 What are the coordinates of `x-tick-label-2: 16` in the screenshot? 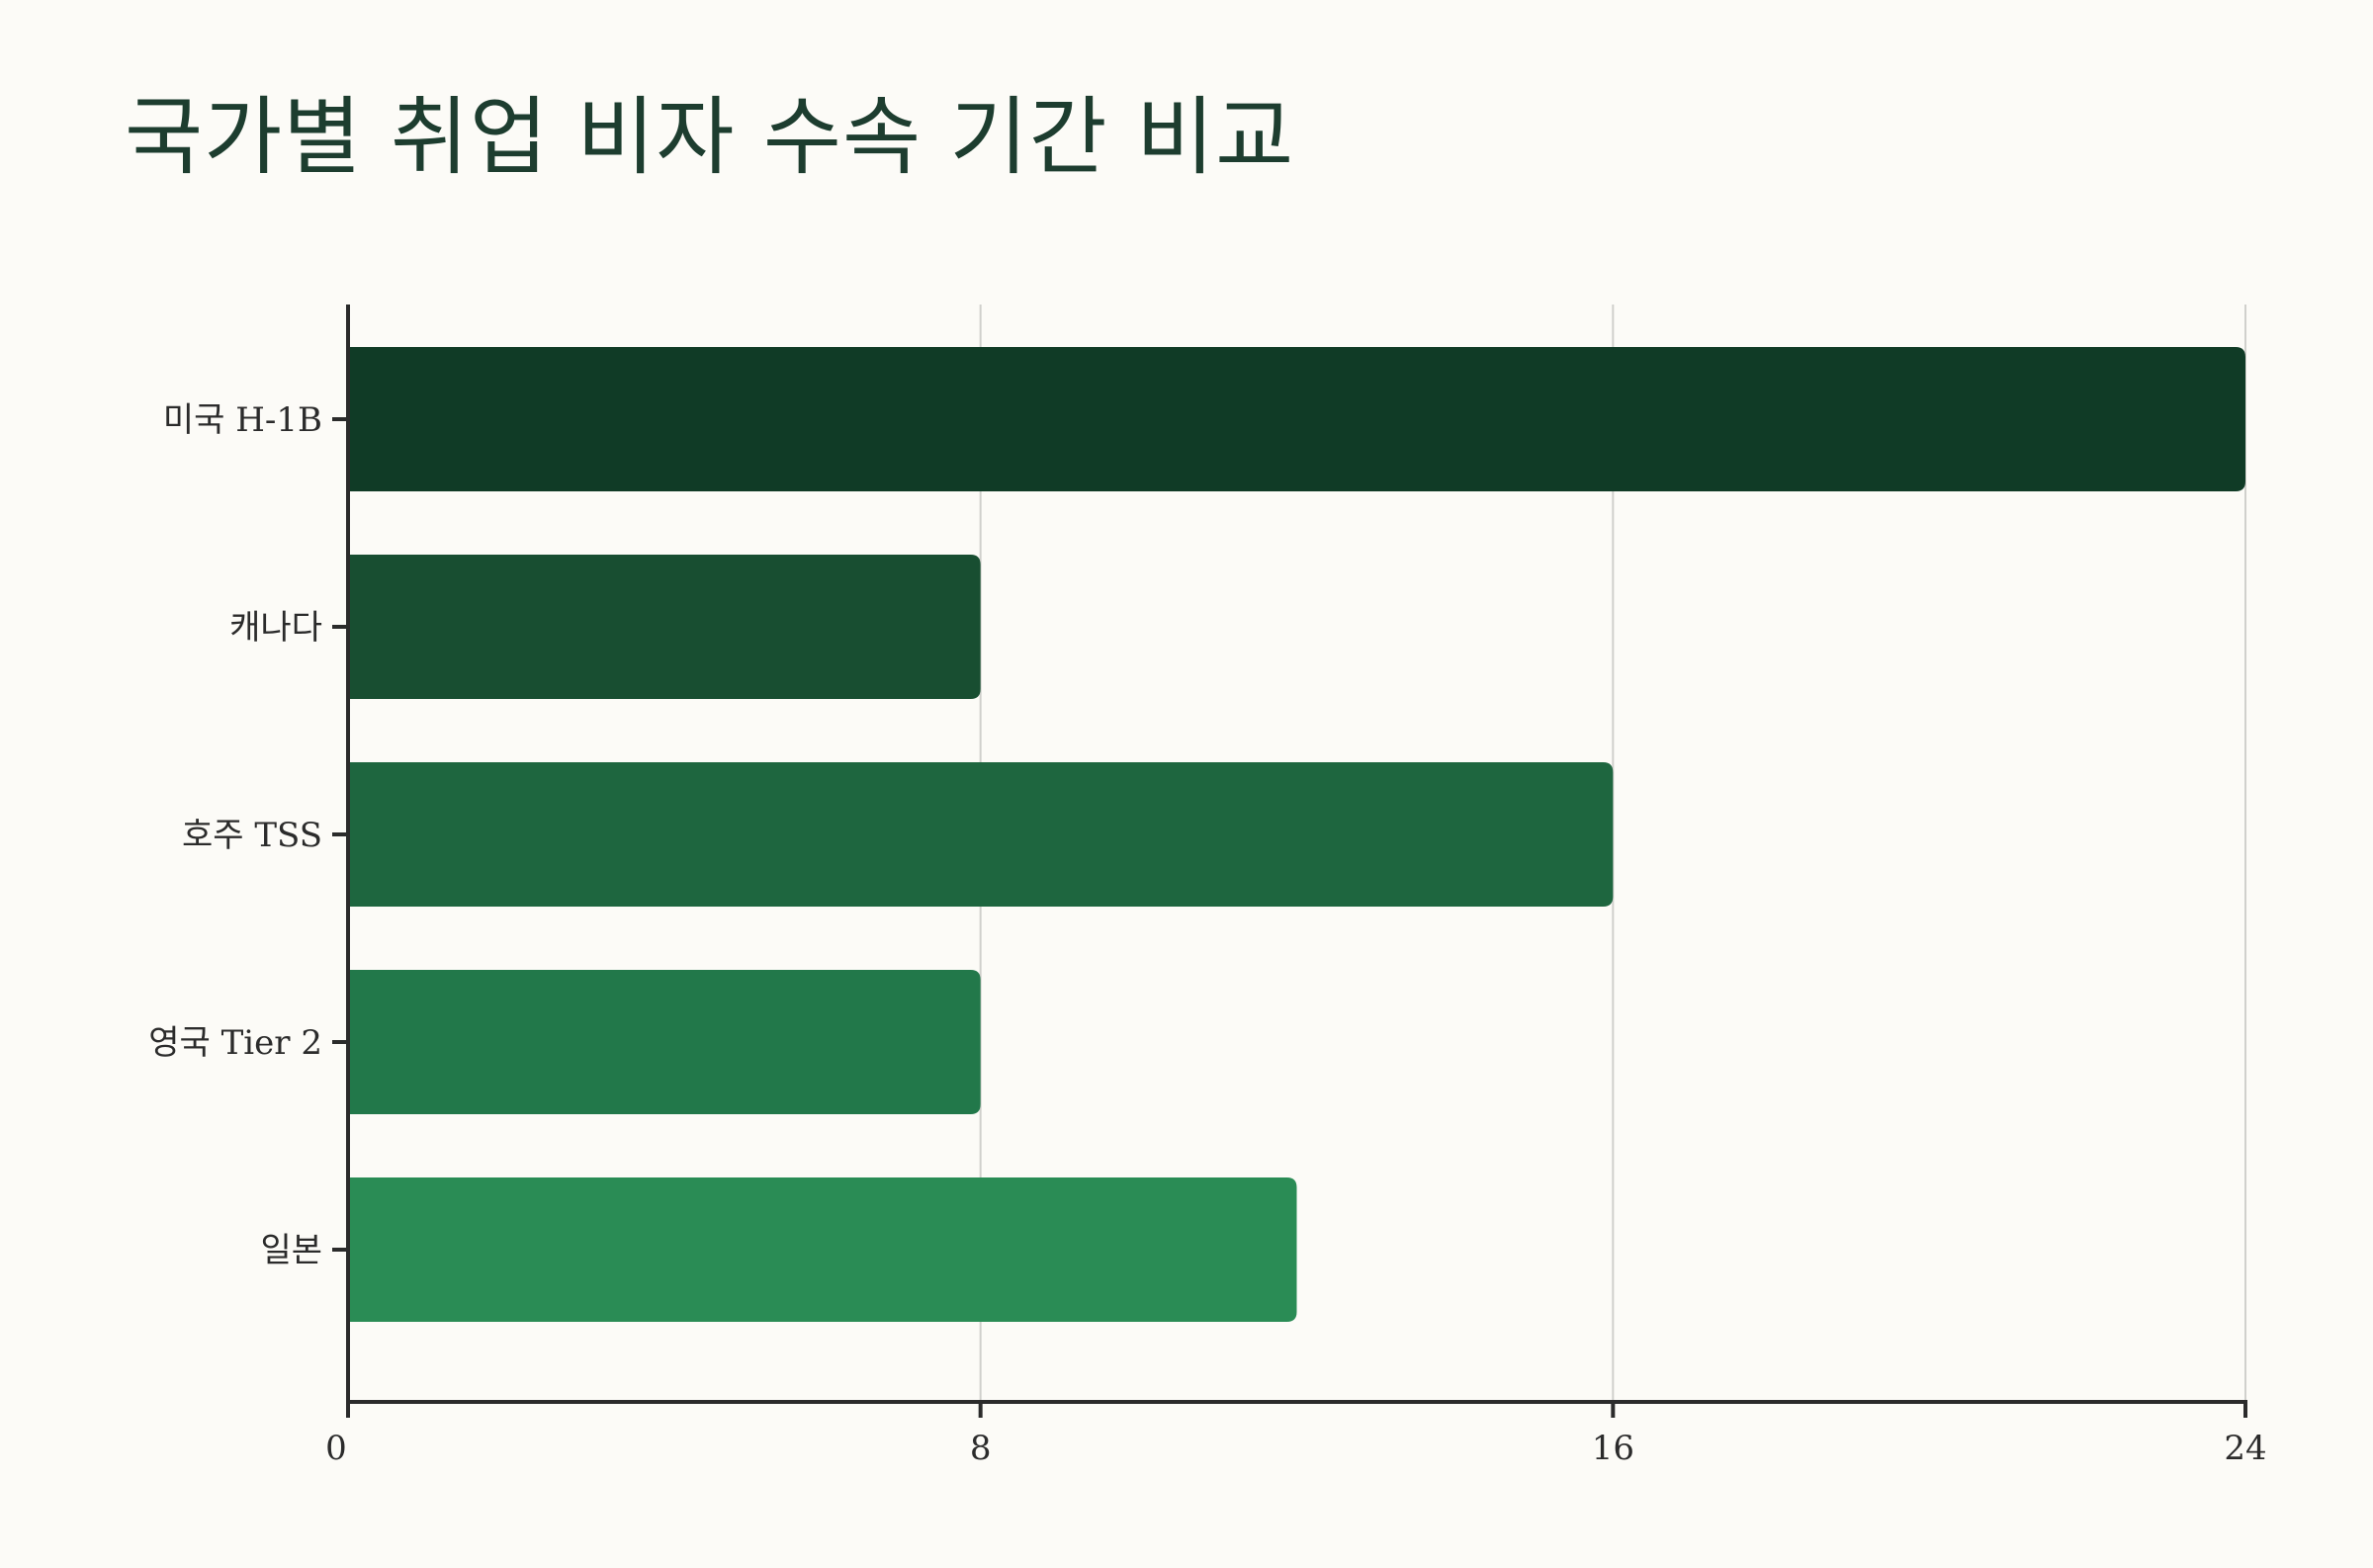 It's located at (1613, 1449).